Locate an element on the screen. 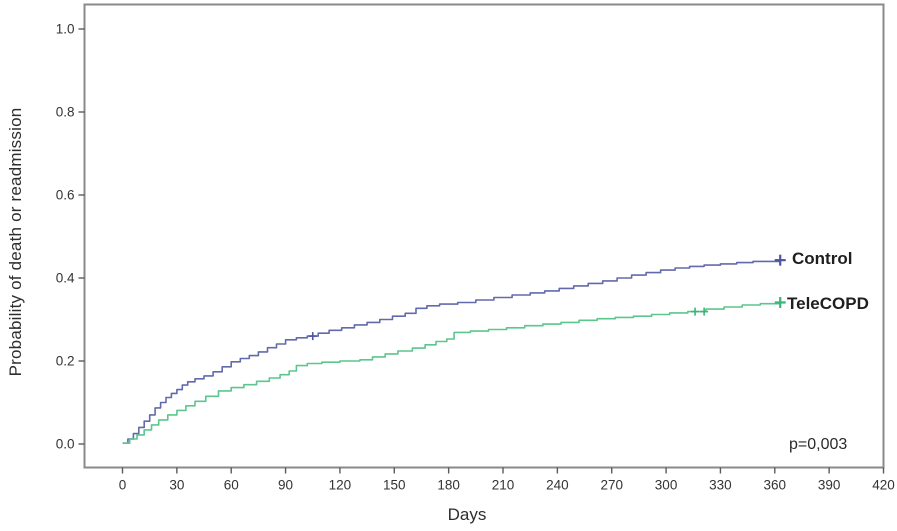  y-axis-title: Probability of death or readmission is located at coordinates (15, 242).